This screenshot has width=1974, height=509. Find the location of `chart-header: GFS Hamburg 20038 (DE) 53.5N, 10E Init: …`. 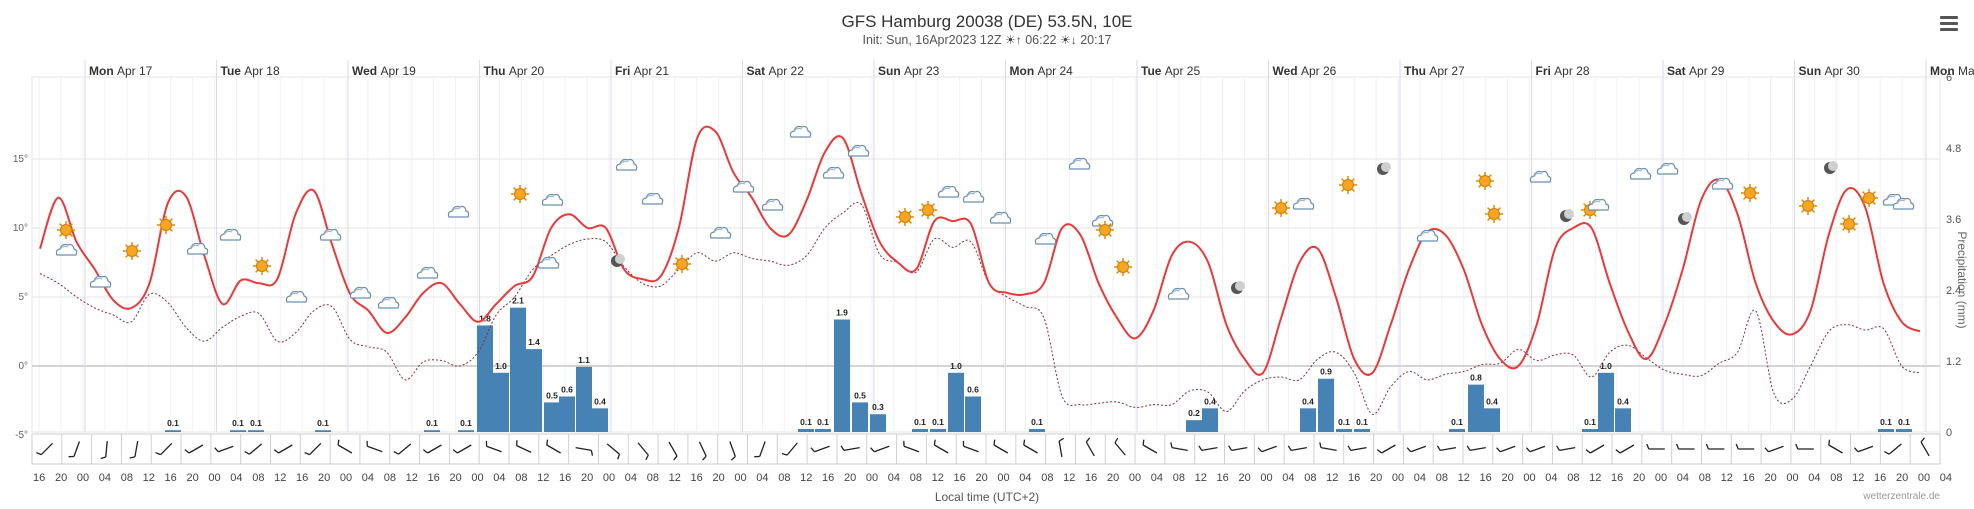

chart-header: GFS Hamburg 20038 (DE) 53.5N, 10E Init: … is located at coordinates (987, 29).